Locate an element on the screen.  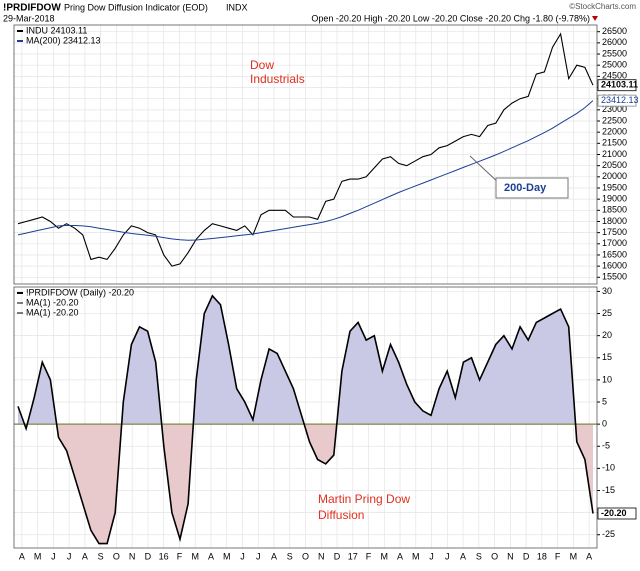
y-tick-label: 22500 is located at coordinates (614, 120).